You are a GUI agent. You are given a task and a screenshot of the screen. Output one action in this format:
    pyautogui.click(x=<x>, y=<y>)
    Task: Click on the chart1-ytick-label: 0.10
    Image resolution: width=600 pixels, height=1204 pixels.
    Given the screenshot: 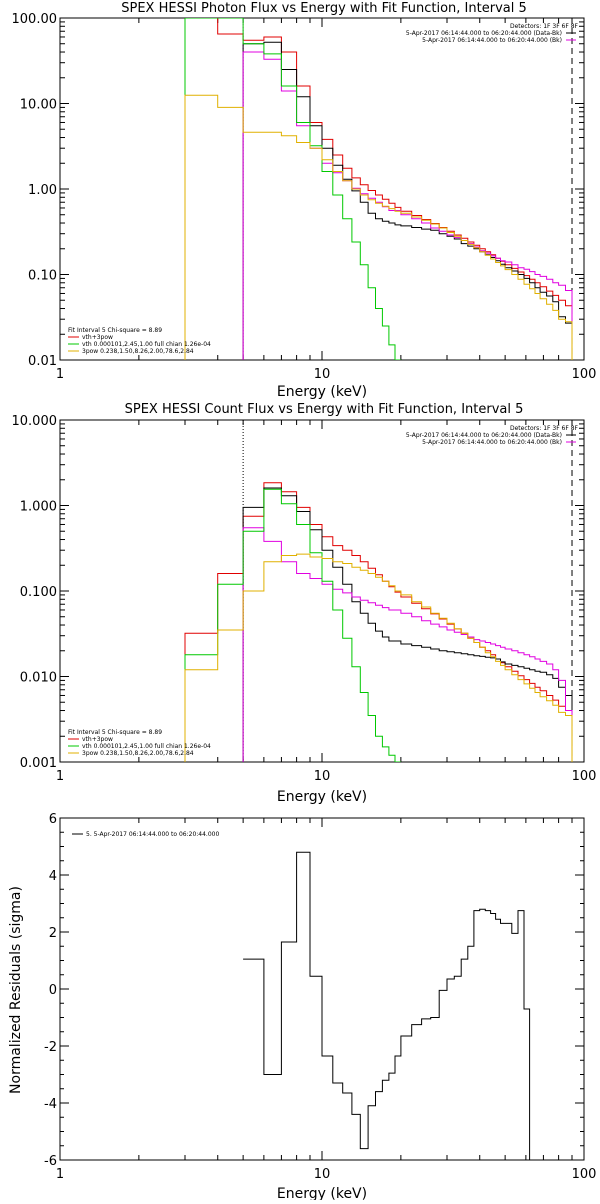 What is the action you would take?
    pyautogui.click(x=42, y=276)
    